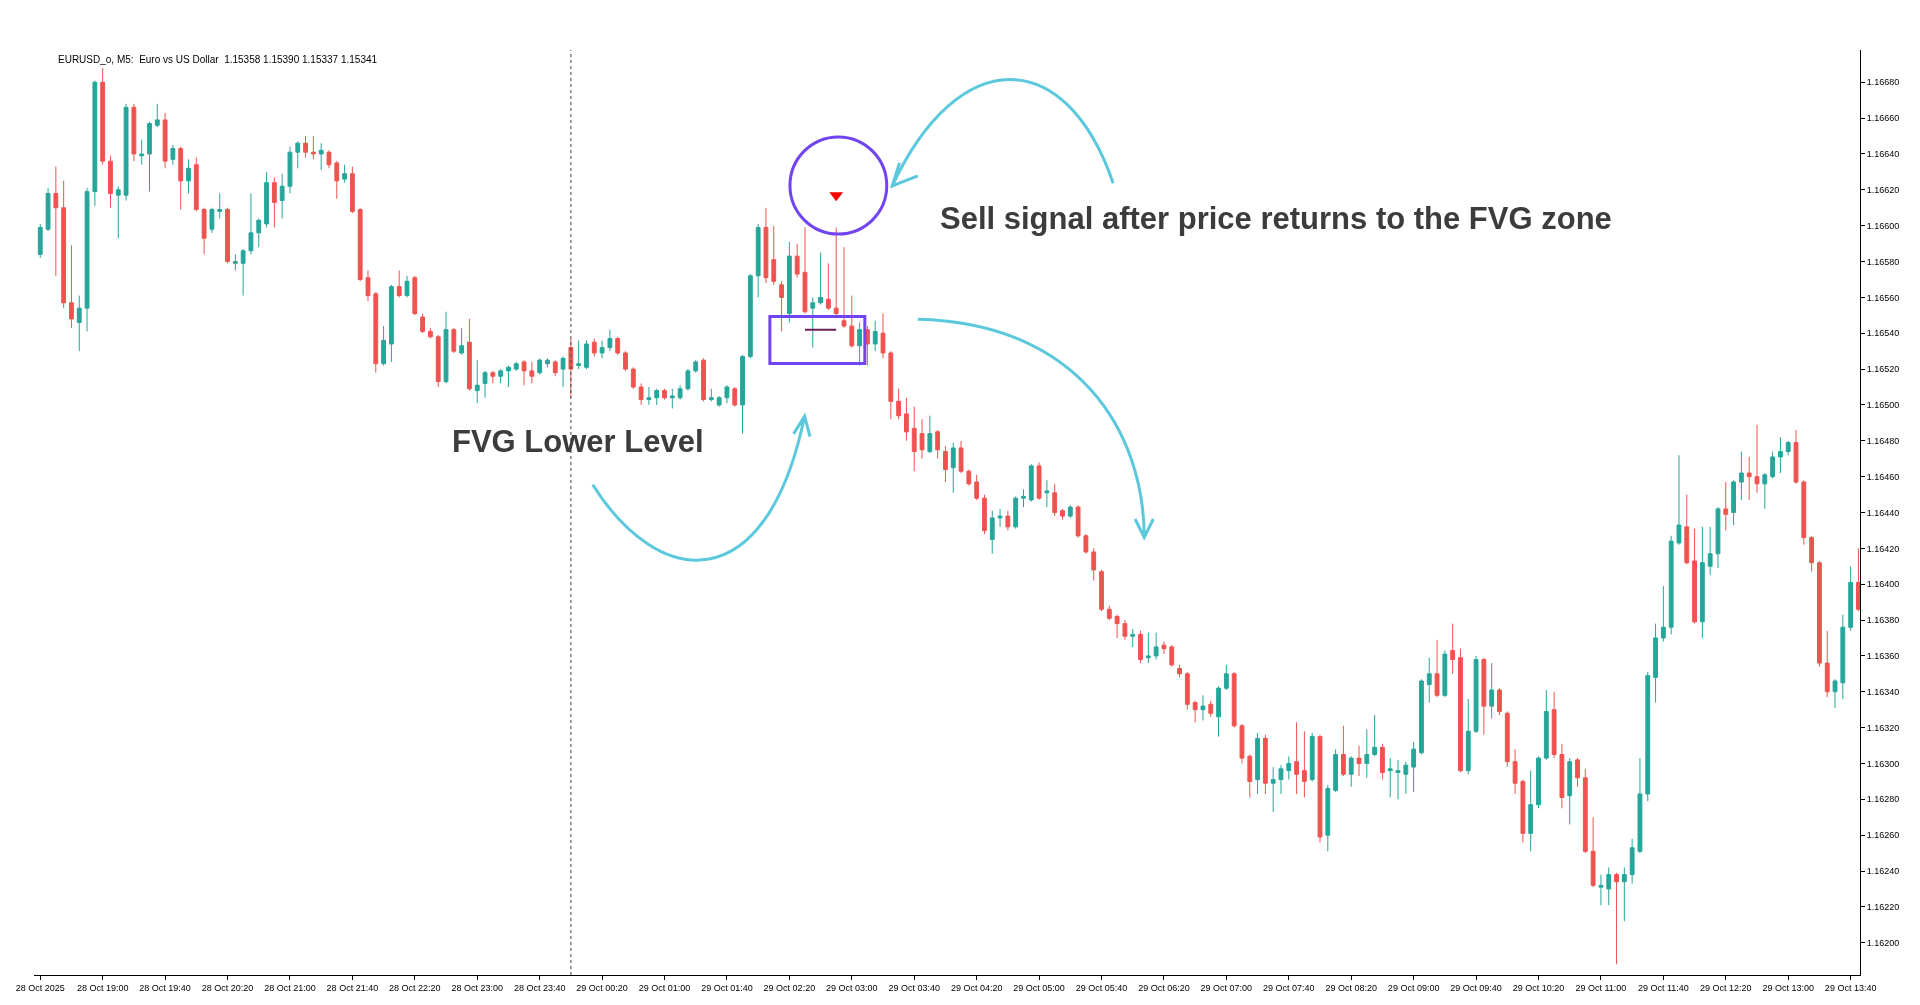 Image resolution: width=1920 pixels, height=1005 pixels. I want to click on y-tick-label: 1.16340, so click(1883, 691).